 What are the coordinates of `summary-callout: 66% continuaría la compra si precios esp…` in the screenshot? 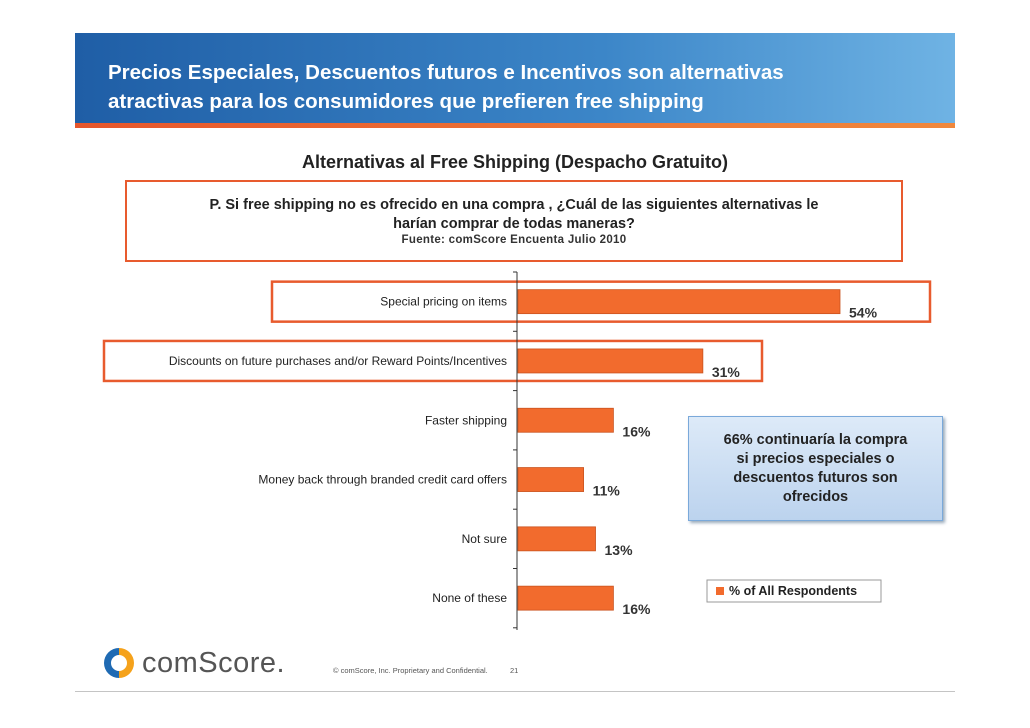 It's located at (815, 468).